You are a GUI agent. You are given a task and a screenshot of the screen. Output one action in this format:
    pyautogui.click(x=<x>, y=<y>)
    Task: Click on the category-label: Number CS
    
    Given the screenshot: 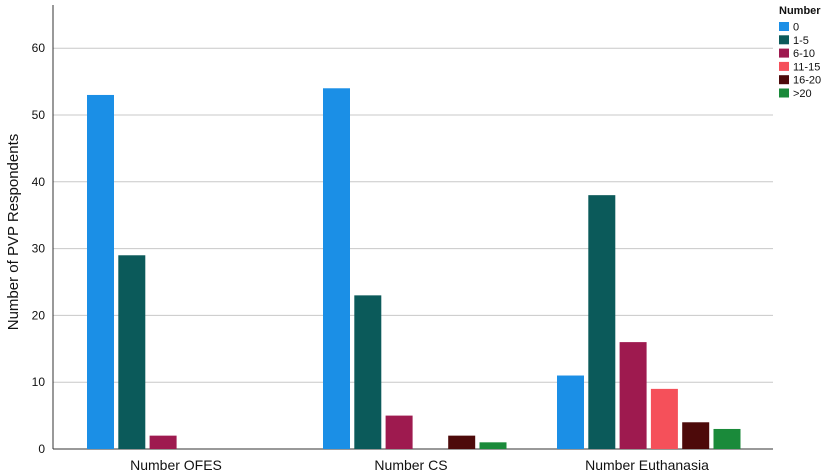 What is the action you would take?
    pyautogui.click(x=410, y=465)
    